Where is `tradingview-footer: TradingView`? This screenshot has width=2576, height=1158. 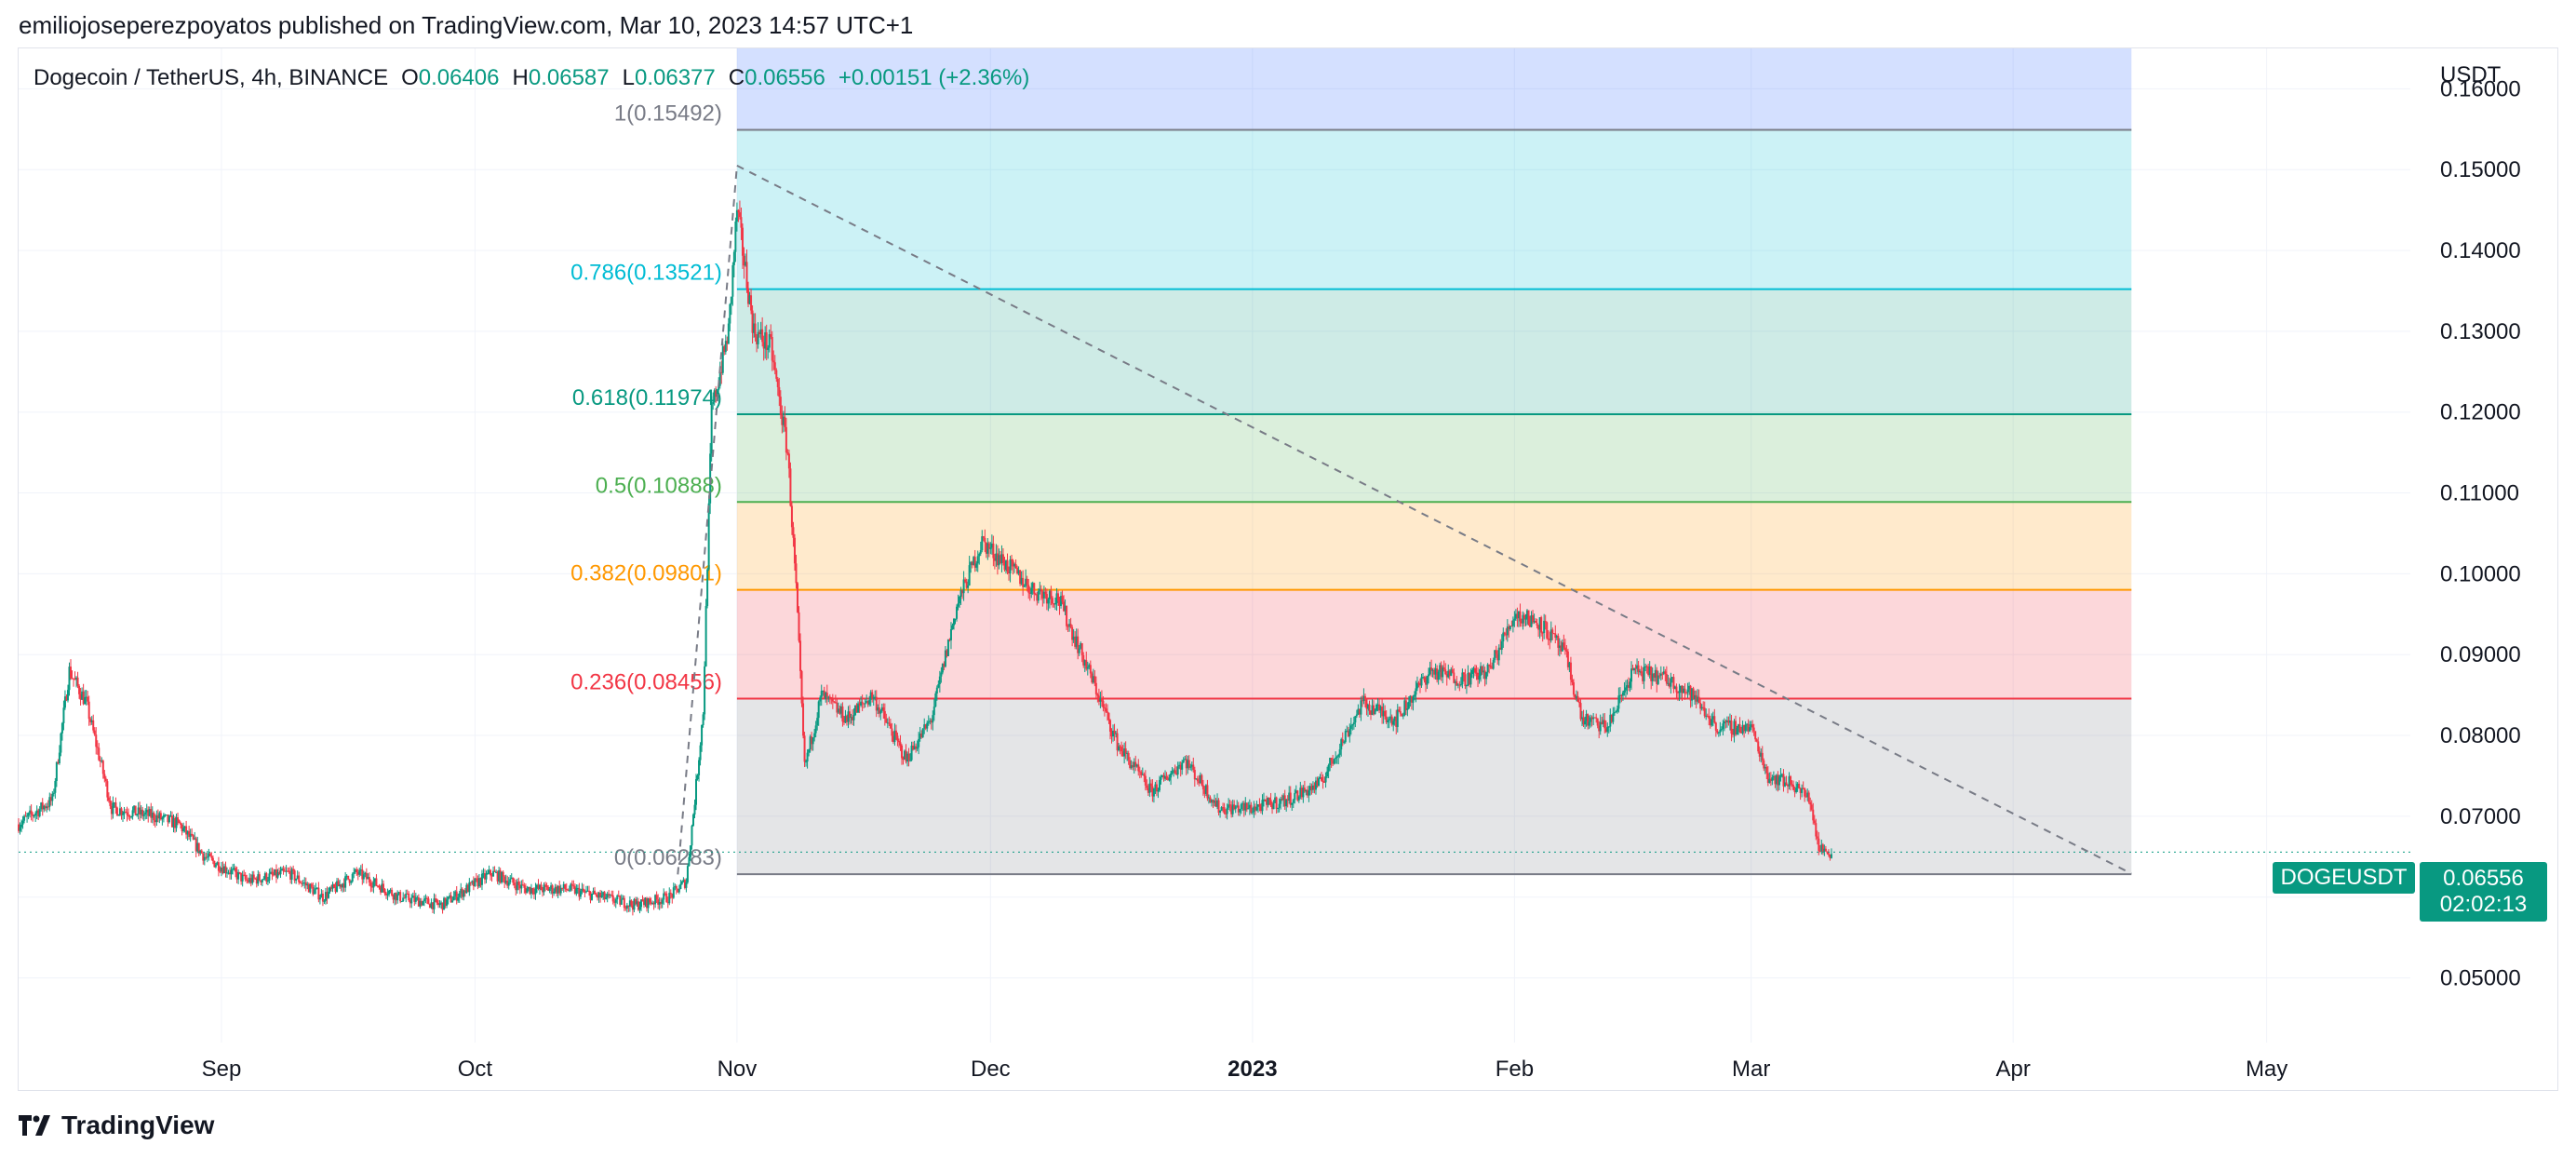 tradingview-footer: TradingView is located at coordinates (116, 1125).